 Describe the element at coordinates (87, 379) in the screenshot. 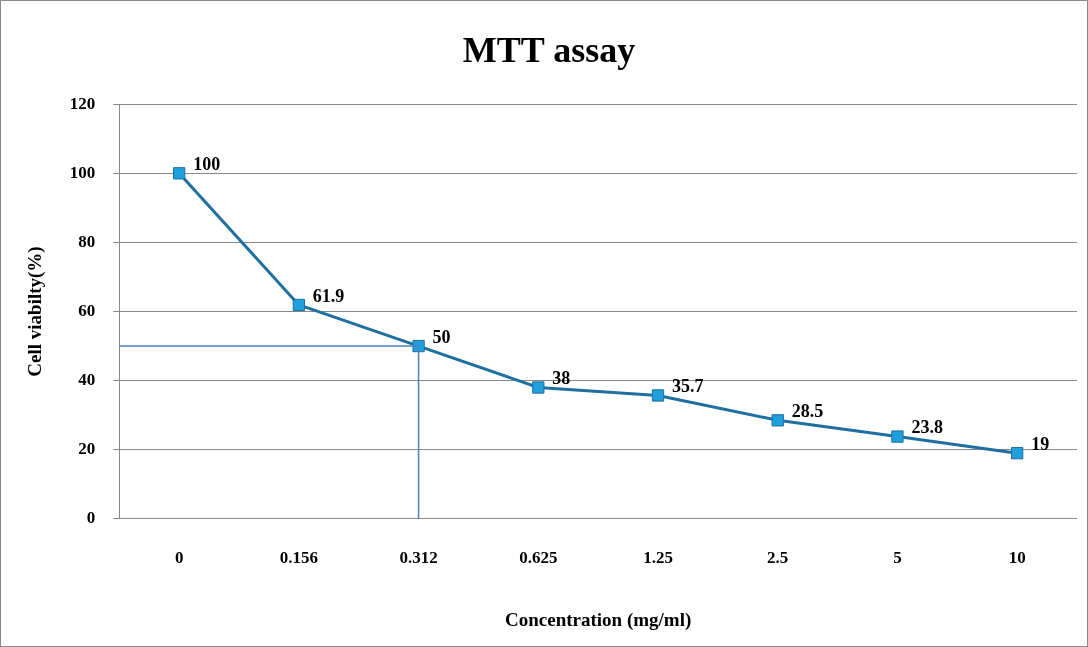

I see `y-tick-label: 40` at that location.